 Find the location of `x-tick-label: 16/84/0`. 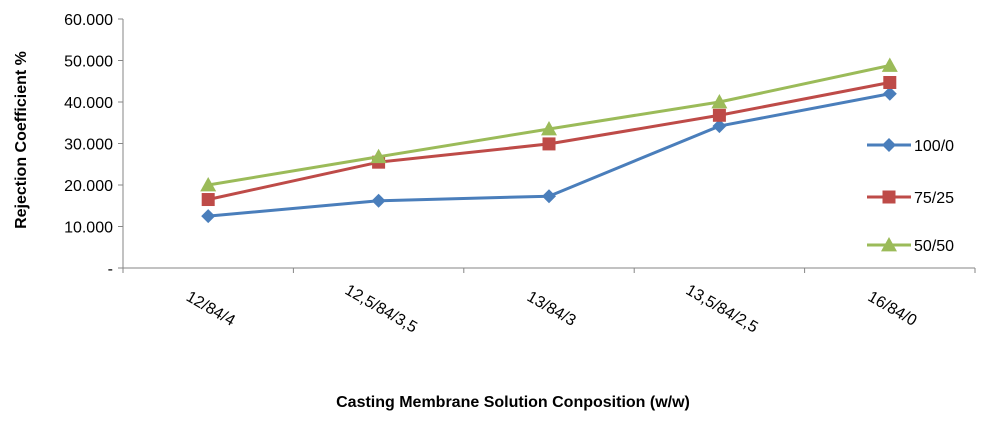

x-tick-label: 16/84/0 is located at coordinates (892, 308).